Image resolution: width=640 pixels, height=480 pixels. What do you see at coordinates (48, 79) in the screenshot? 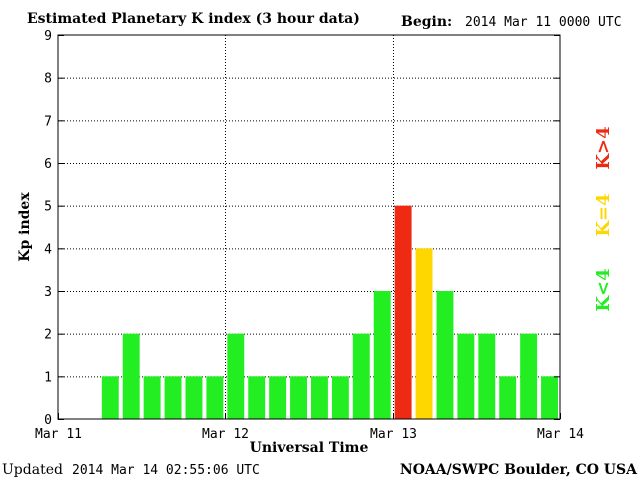
I see `y-tick-label: 8` at bounding box center [48, 79].